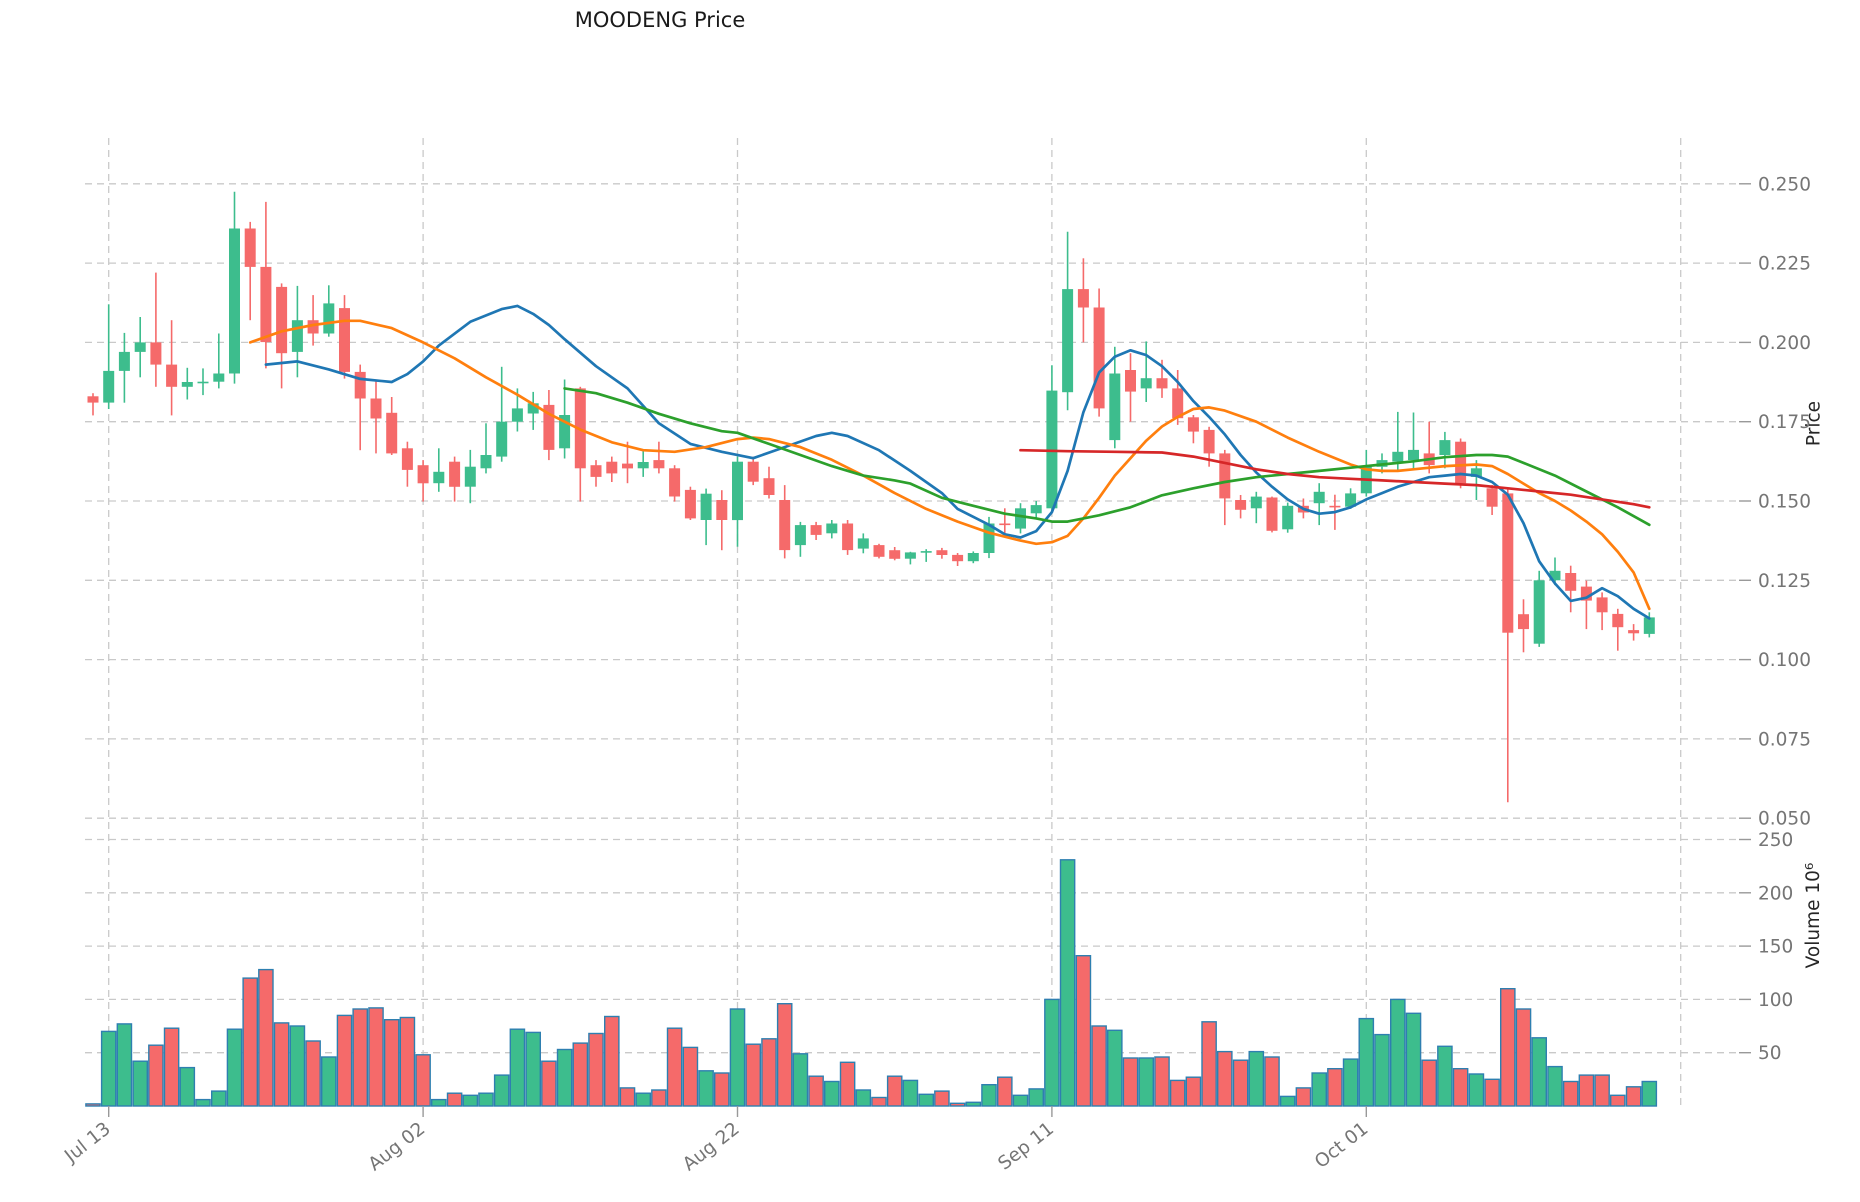 Image resolution: width=1860 pixels, height=1202 pixels. What do you see at coordinates (1775, 947) in the screenshot?
I see `volume-tick-label: 150` at bounding box center [1775, 947].